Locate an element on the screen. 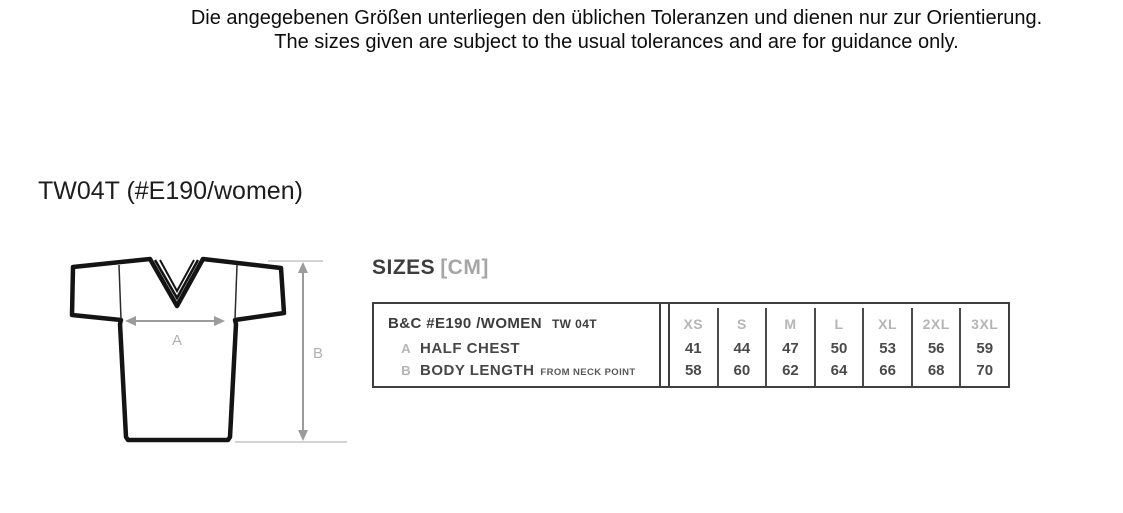 Image resolution: width=1123 pixels, height=513 pixels. row-label-body-length: BODY LENGTH is located at coordinates (477, 370).